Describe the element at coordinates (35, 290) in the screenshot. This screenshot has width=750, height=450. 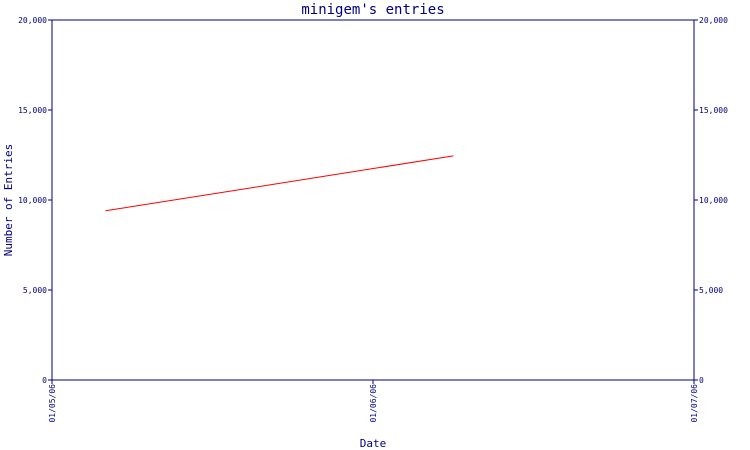
I see `y-tick-label-left: 5,000` at that location.